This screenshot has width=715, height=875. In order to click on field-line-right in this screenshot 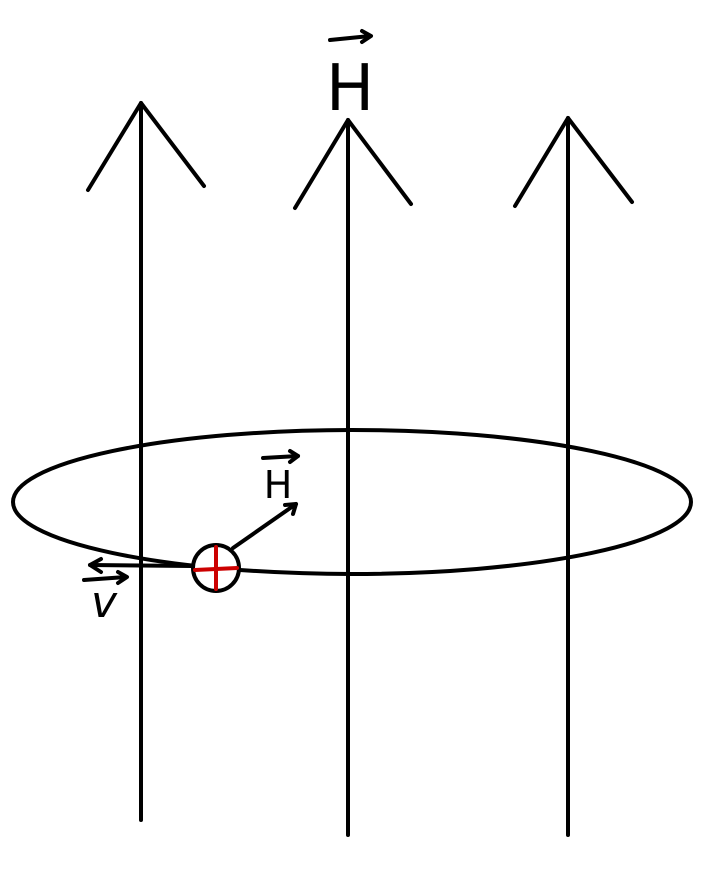, I will do `click(573, 476)`.